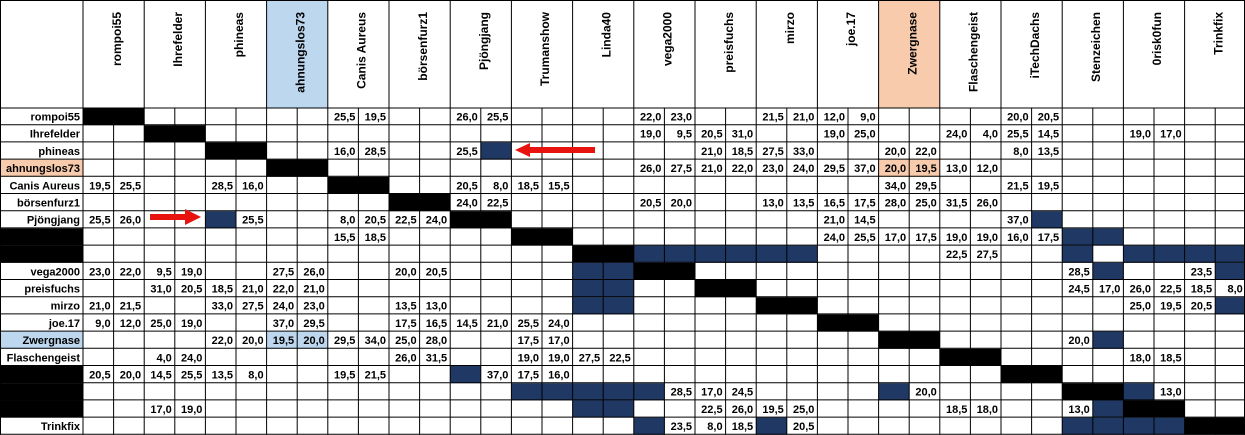  Describe the element at coordinates (909, 54) in the screenshot. I see `header-highlight` at that location.